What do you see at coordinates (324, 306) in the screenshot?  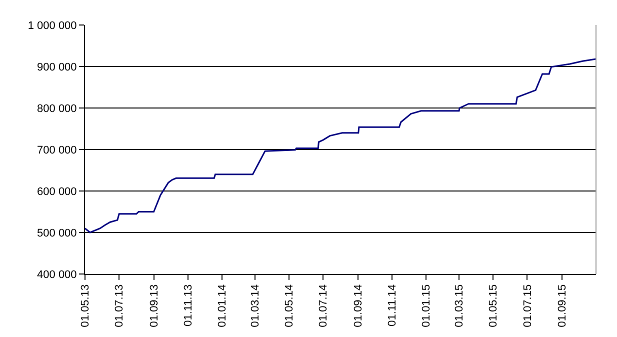 I see `x-tick-label: 01.07.14` at bounding box center [324, 306].